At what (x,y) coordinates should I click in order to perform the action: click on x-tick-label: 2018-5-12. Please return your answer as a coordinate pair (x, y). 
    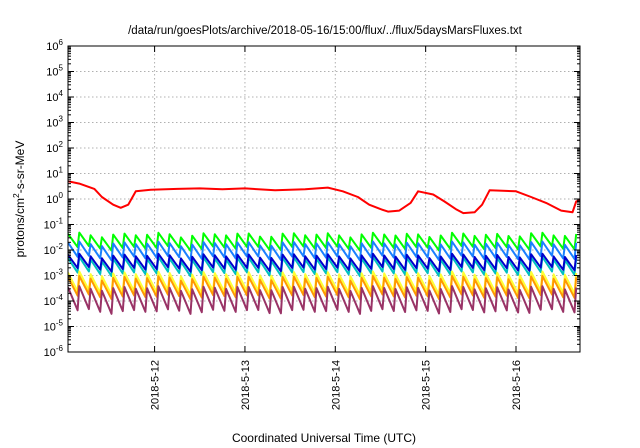
    Looking at the image, I should click on (156, 385).